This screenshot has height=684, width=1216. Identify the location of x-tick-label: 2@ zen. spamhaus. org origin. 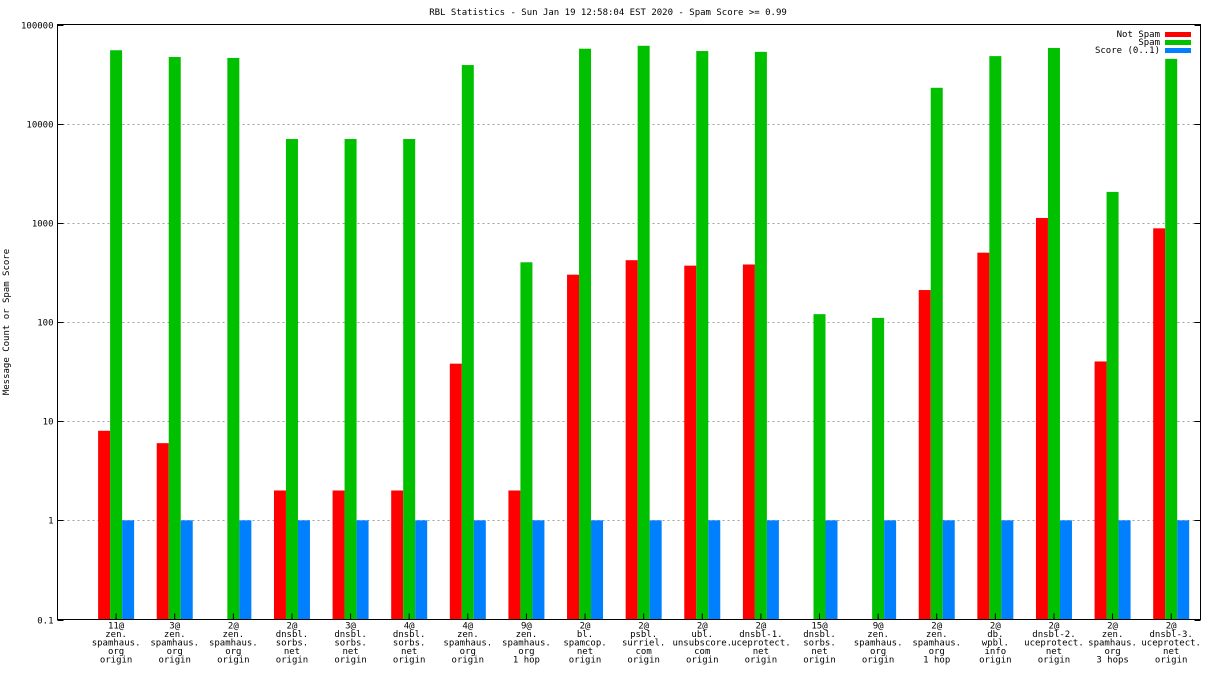
(233, 644).